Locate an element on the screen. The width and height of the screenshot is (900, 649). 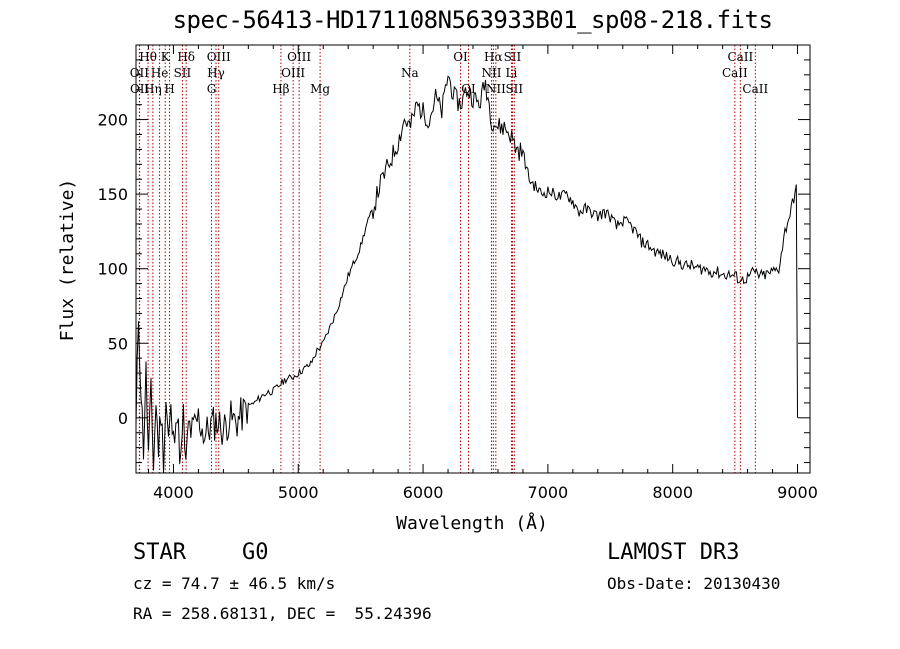
spectral-line-label: Hα is located at coordinates (493, 57).